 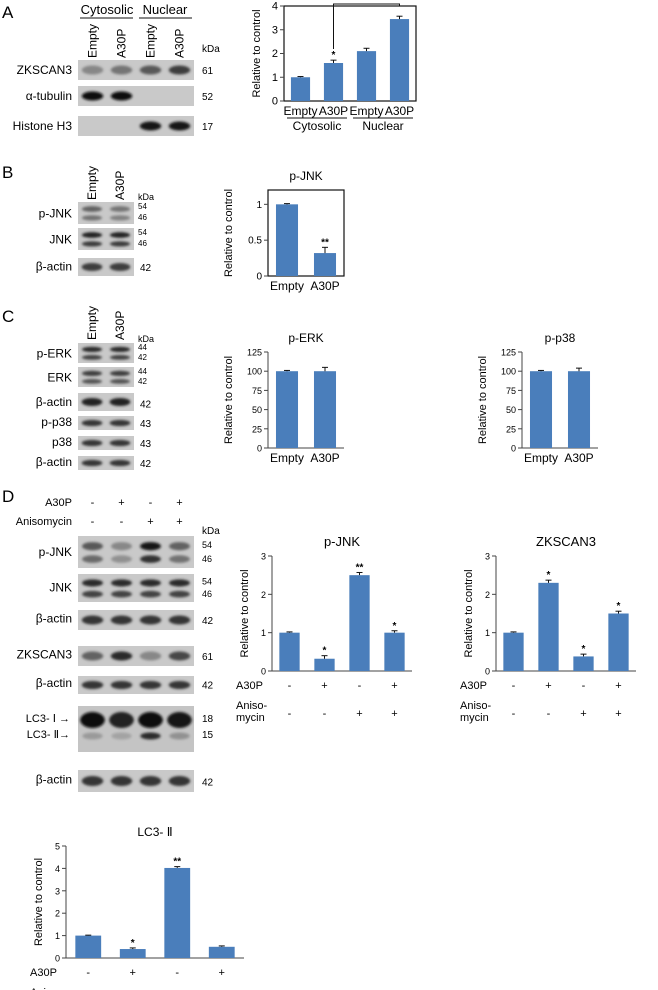 I want to click on x-tick-label: A30P, so click(x=324, y=458).